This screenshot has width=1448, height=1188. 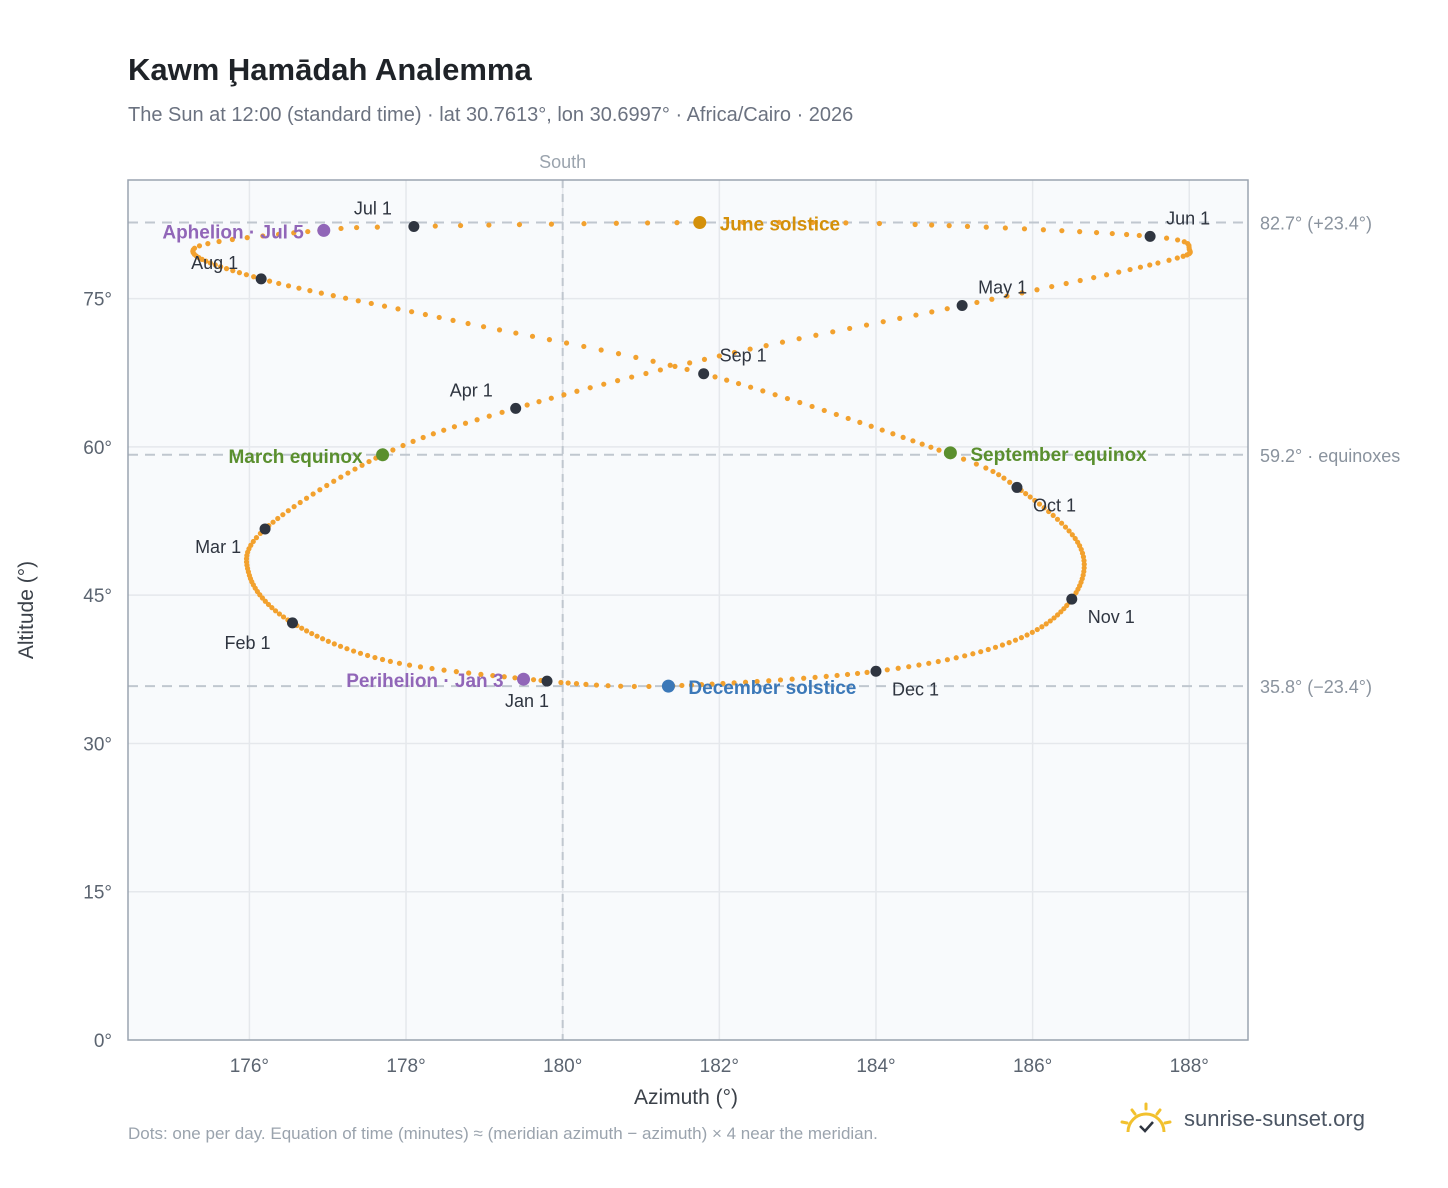 I want to click on brand: sunrise-sunset.org, so click(x=1242, y=1119).